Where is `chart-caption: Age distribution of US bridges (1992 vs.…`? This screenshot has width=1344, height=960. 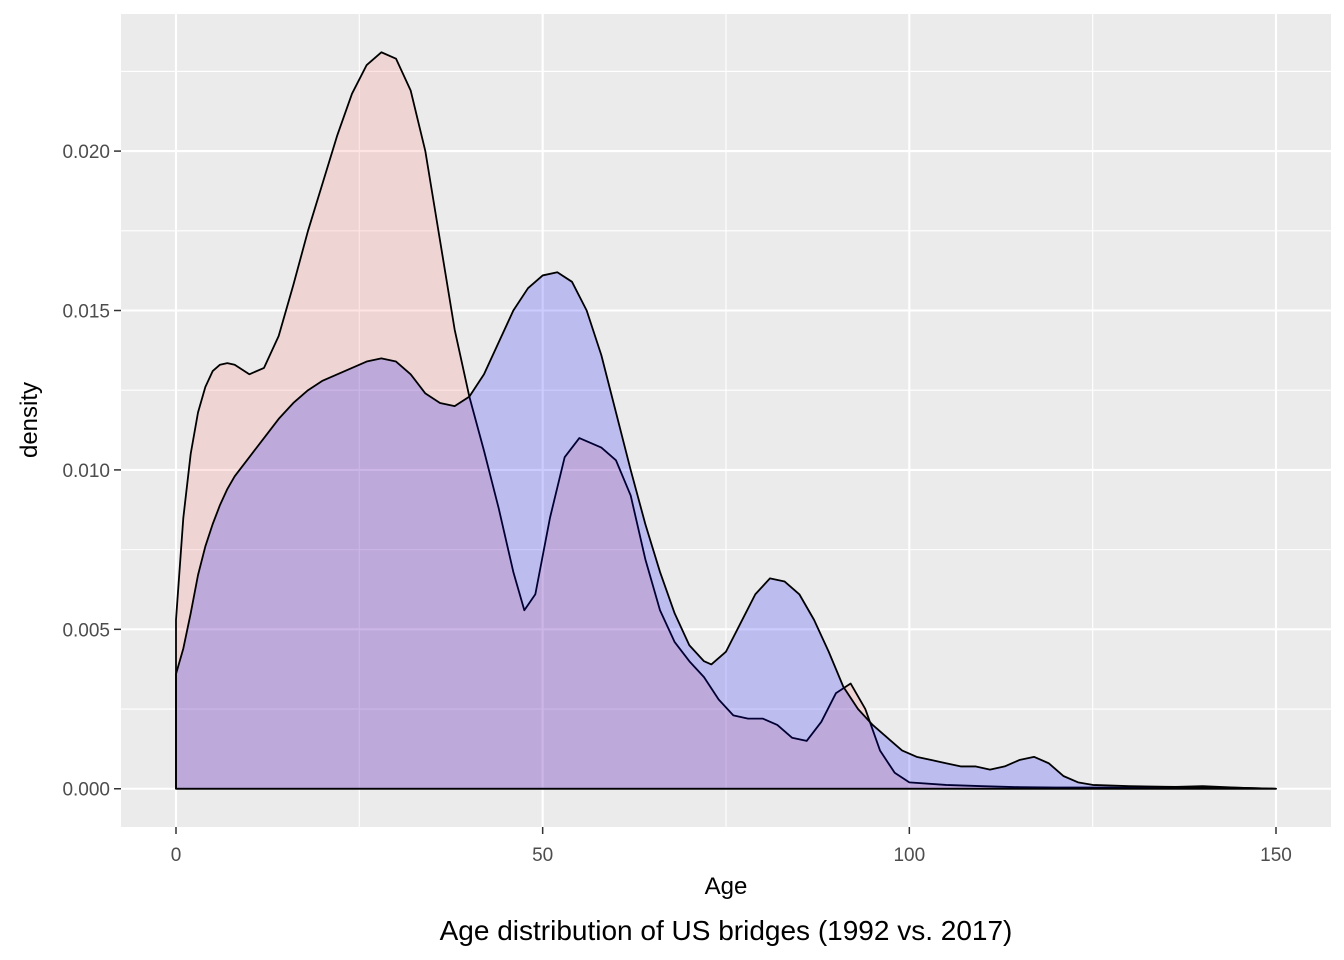
chart-caption: Age distribution of US bridges (1992 vs.… is located at coordinates (726, 930).